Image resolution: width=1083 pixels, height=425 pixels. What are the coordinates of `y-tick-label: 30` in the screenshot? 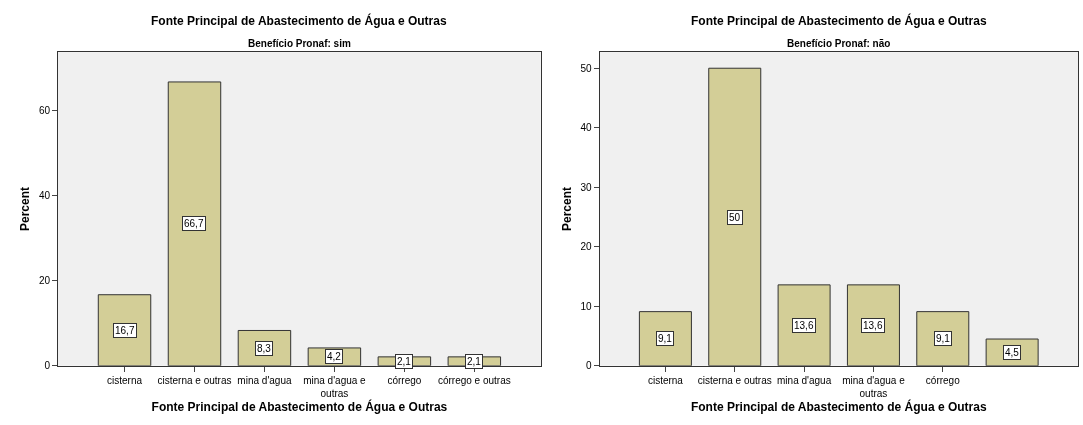 It's located at (586, 187).